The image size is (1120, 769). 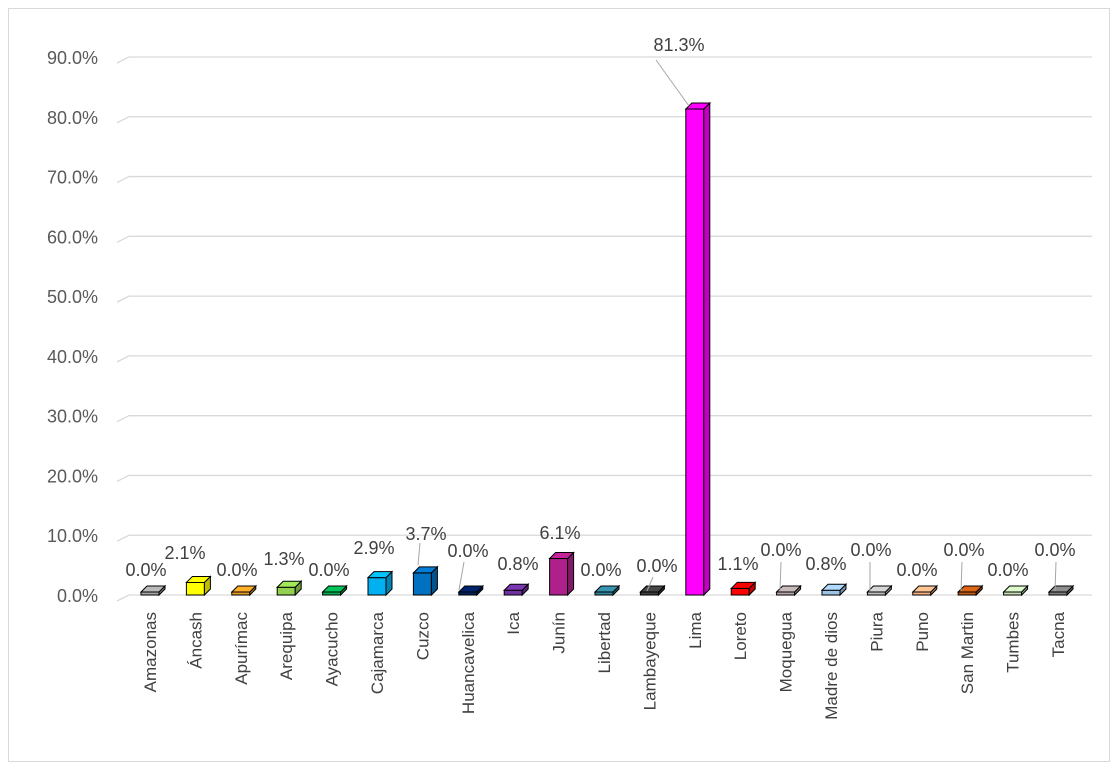 I want to click on bar-amazonas, so click(x=153, y=590).